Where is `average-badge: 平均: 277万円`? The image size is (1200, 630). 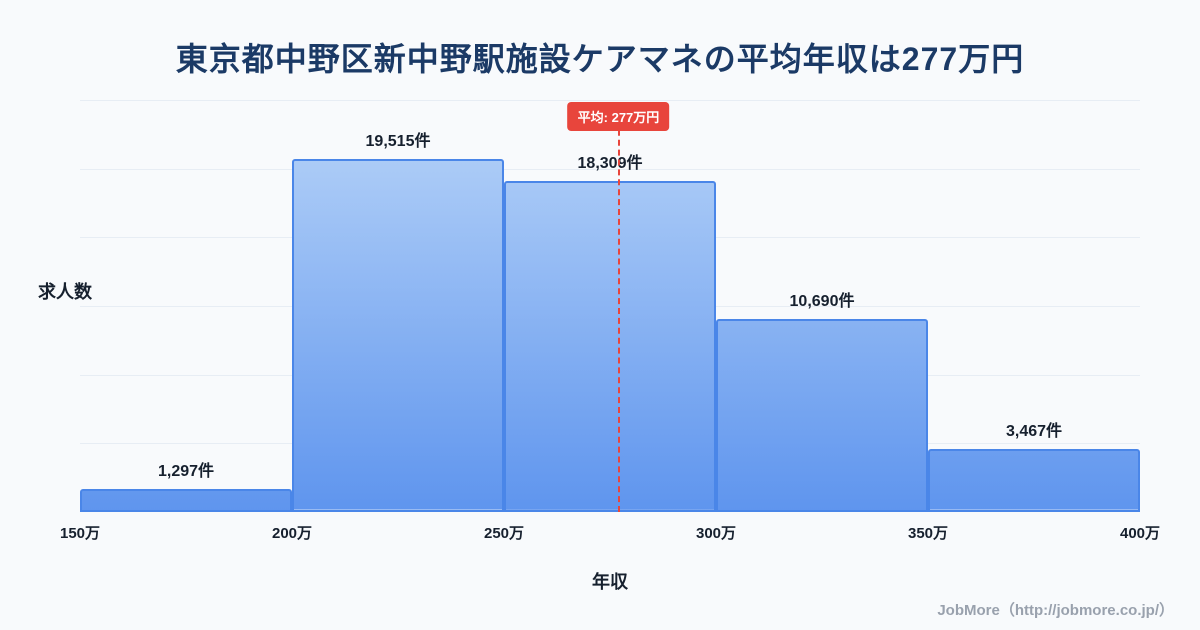 average-badge: 平均: 277万円 is located at coordinates (618, 116).